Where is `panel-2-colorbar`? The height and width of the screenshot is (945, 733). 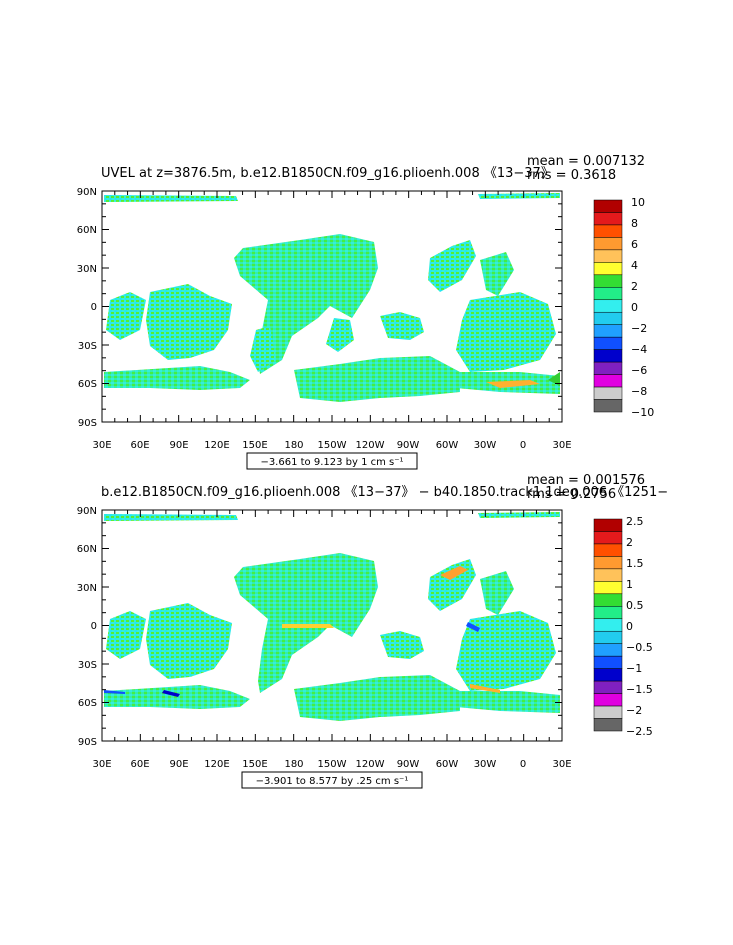
panel-2-colorbar is located at coordinates (608, 625).